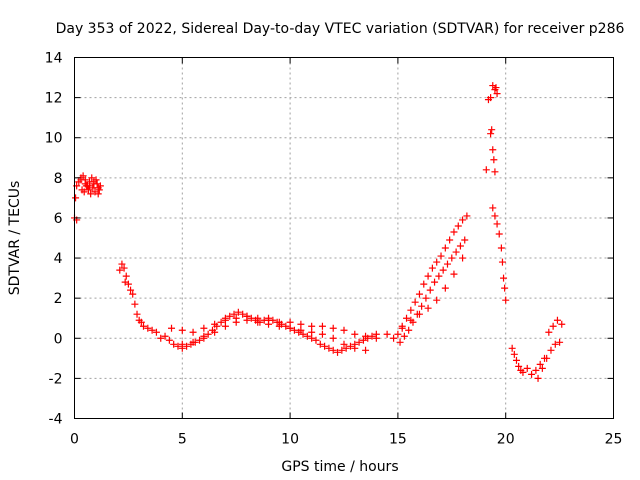  I want to click on x-tick-label: 25, so click(614, 440).